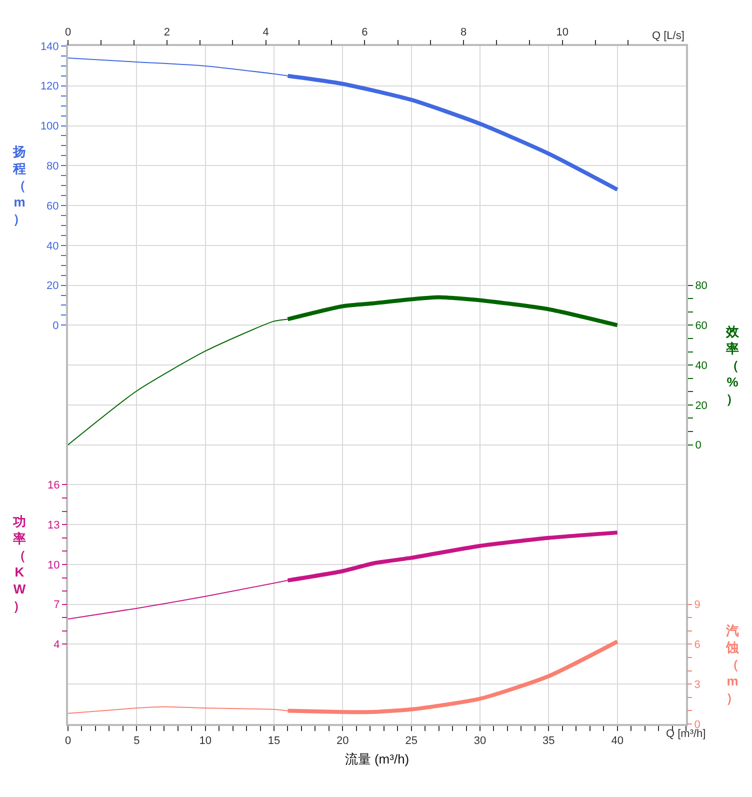 This screenshot has width=752, height=797. What do you see at coordinates (54, 565) in the screenshot?
I see `y3-tick-label: 10` at bounding box center [54, 565].